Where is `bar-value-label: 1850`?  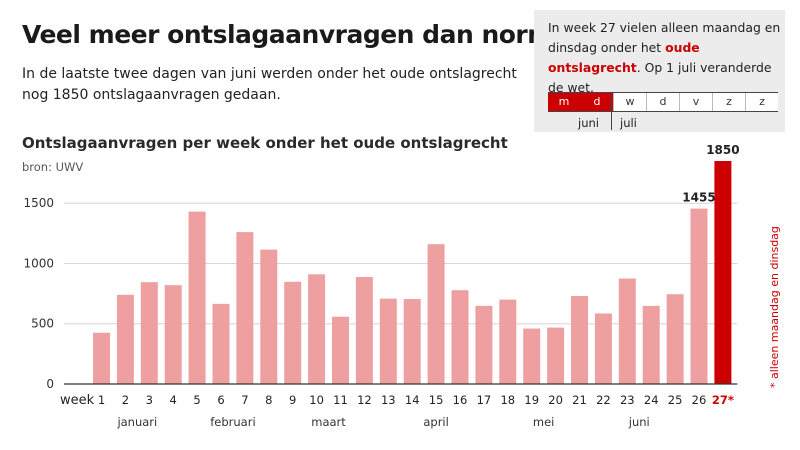 bar-value-label: 1850 is located at coordinates (722, 150).